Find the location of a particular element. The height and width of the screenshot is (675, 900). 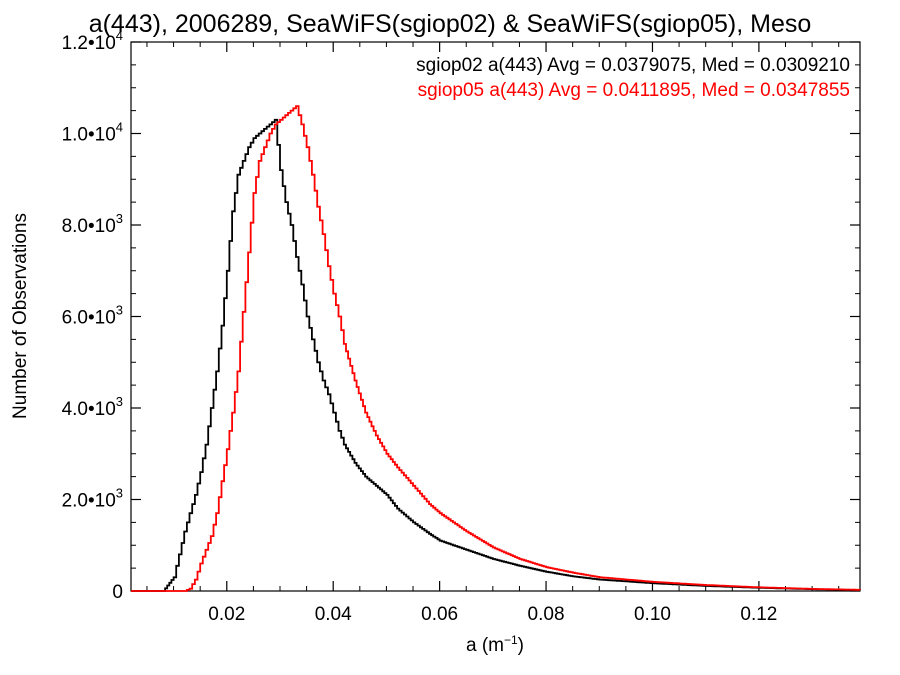

x-tick-label: 0.04 is located at coordinates (333, 614).